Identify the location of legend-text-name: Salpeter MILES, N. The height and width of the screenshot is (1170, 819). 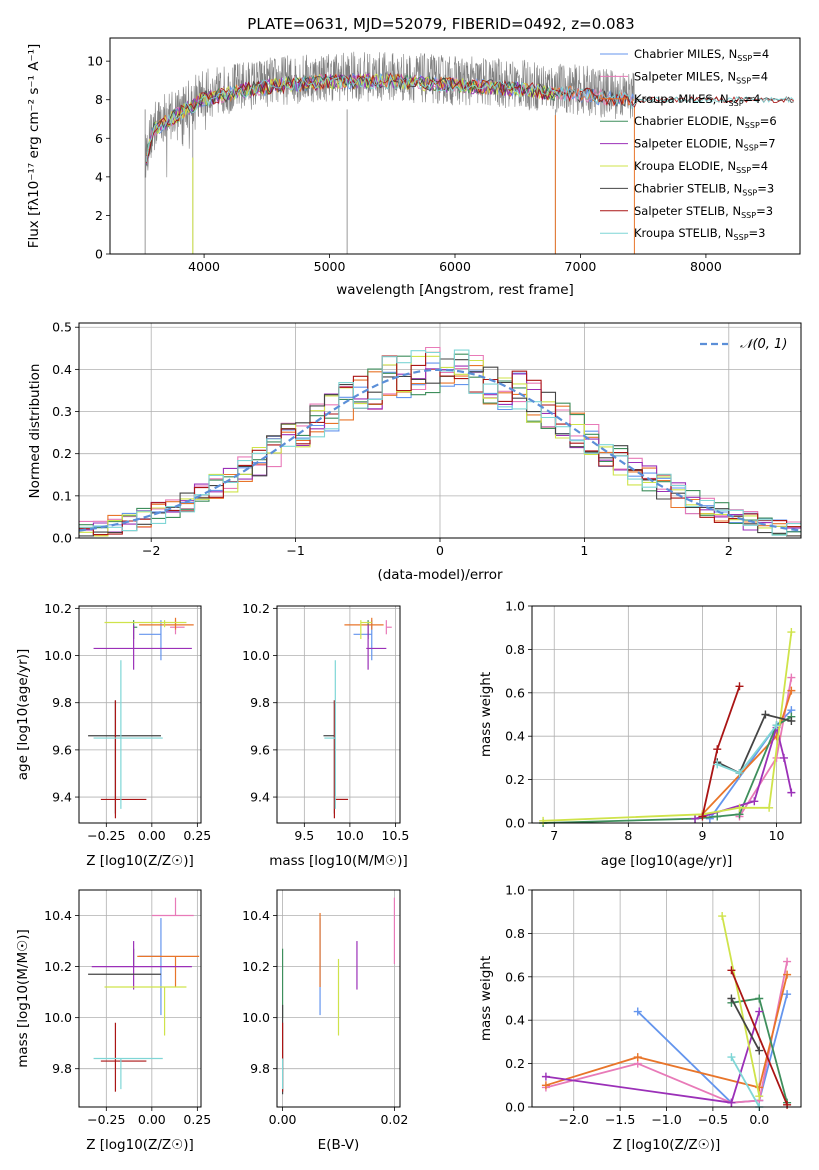
(685, 76).